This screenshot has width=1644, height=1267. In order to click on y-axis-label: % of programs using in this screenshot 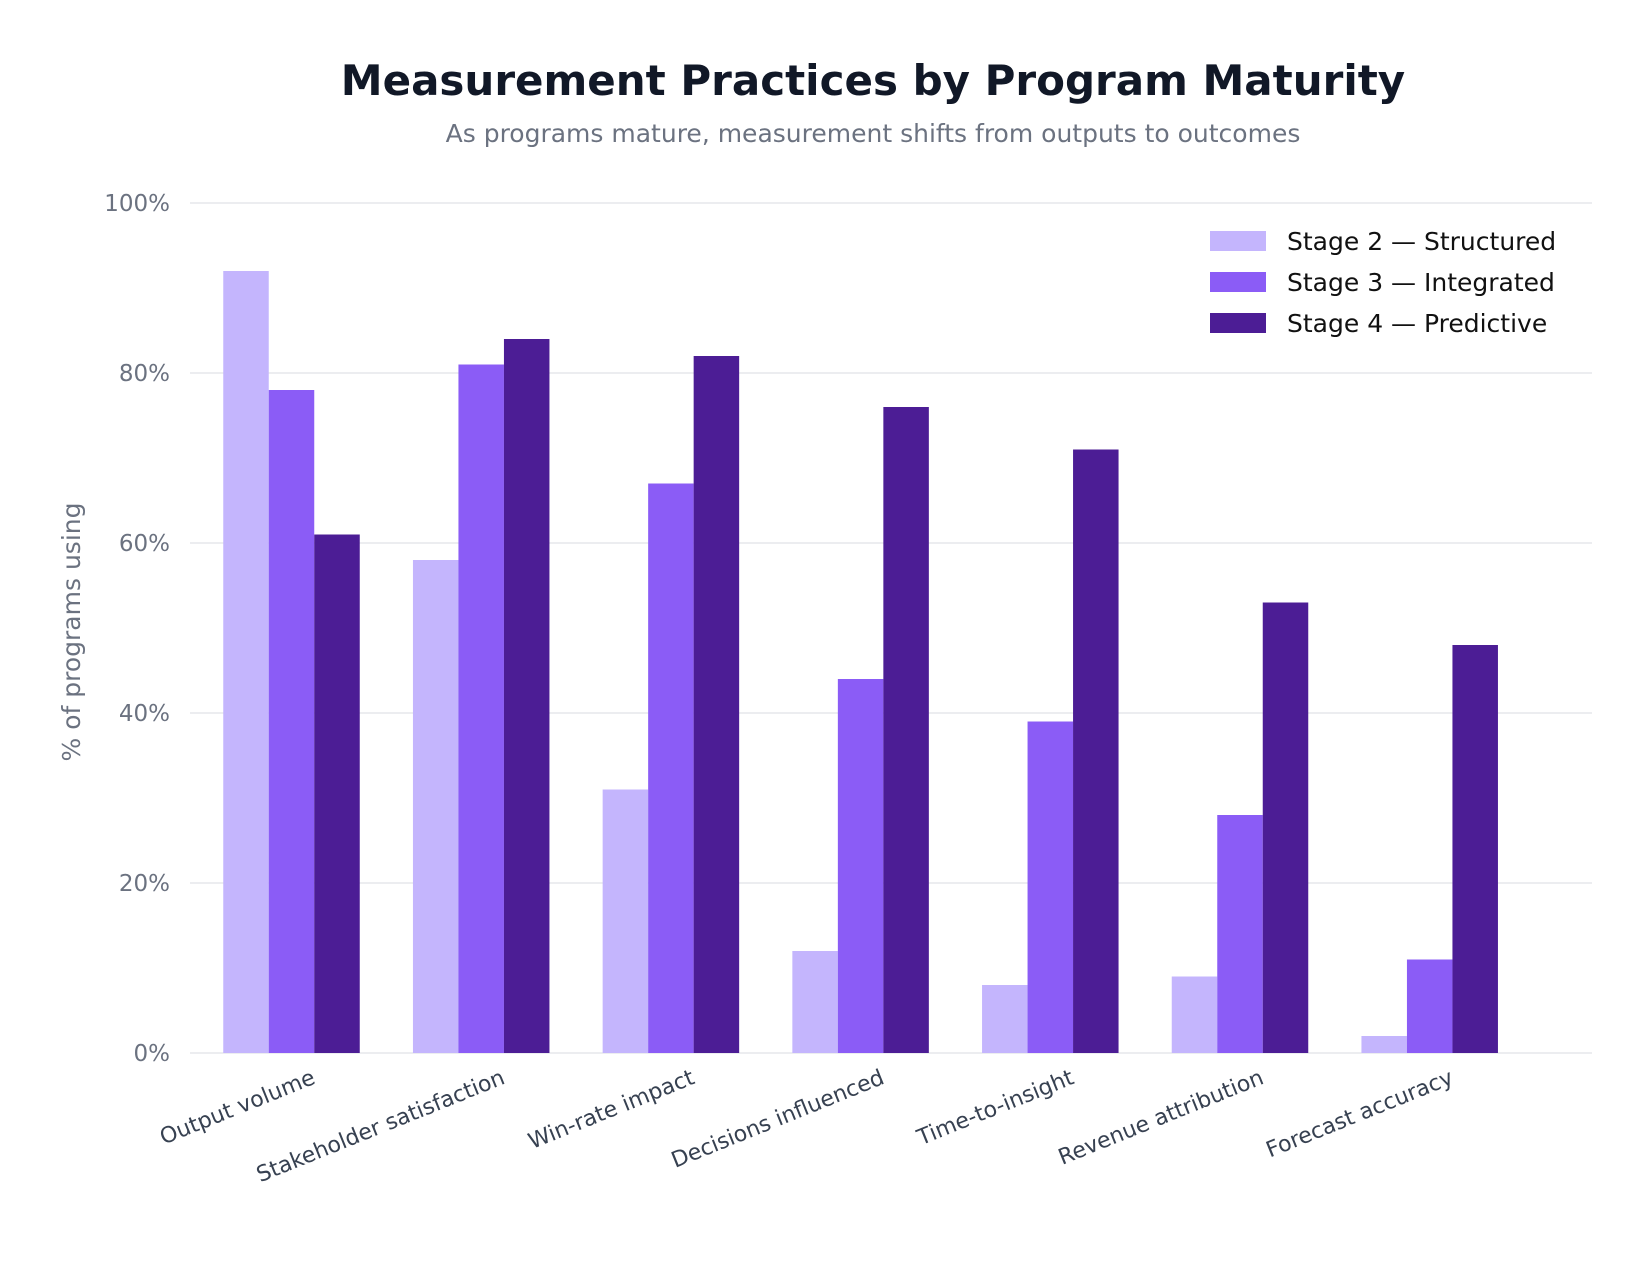, I will do `click(71, 632)`.